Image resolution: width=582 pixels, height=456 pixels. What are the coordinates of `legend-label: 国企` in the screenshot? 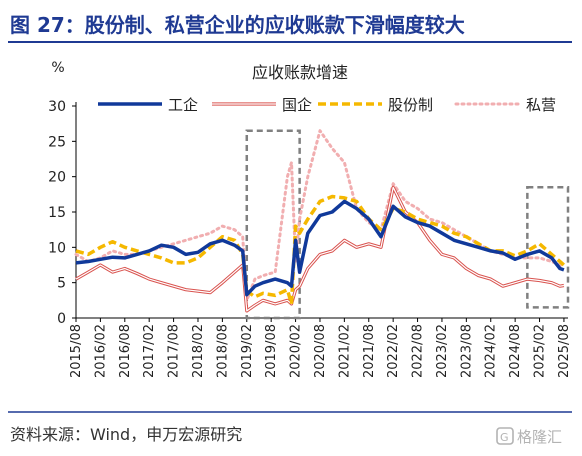 It's located at (297, 105).